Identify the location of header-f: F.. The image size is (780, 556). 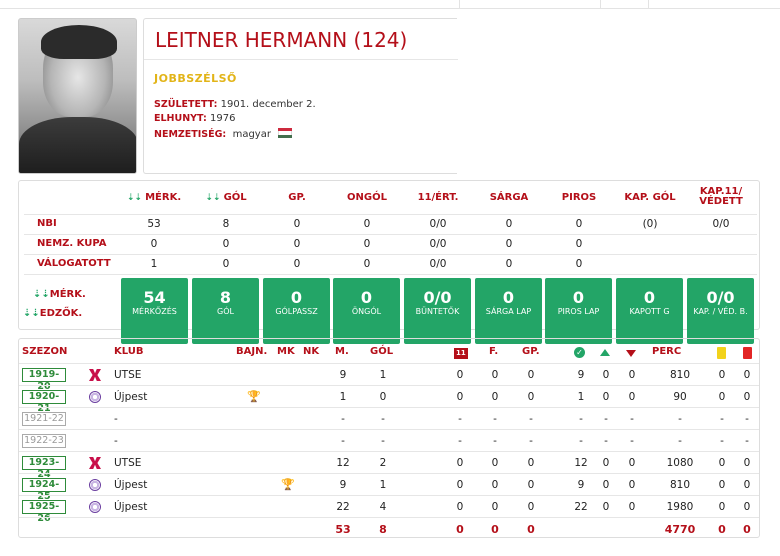
(494, 351).